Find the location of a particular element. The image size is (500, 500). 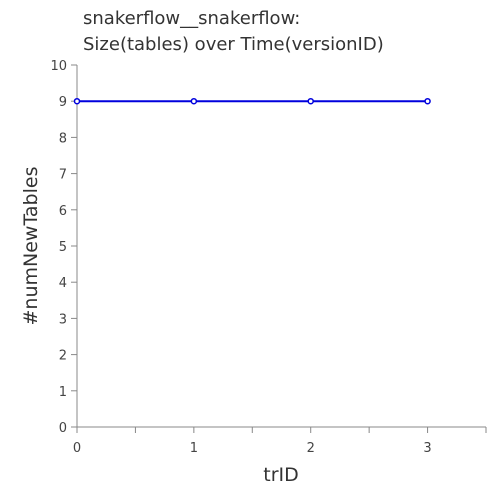

y-tick-label: 0 is located at coordinates (63, 428).